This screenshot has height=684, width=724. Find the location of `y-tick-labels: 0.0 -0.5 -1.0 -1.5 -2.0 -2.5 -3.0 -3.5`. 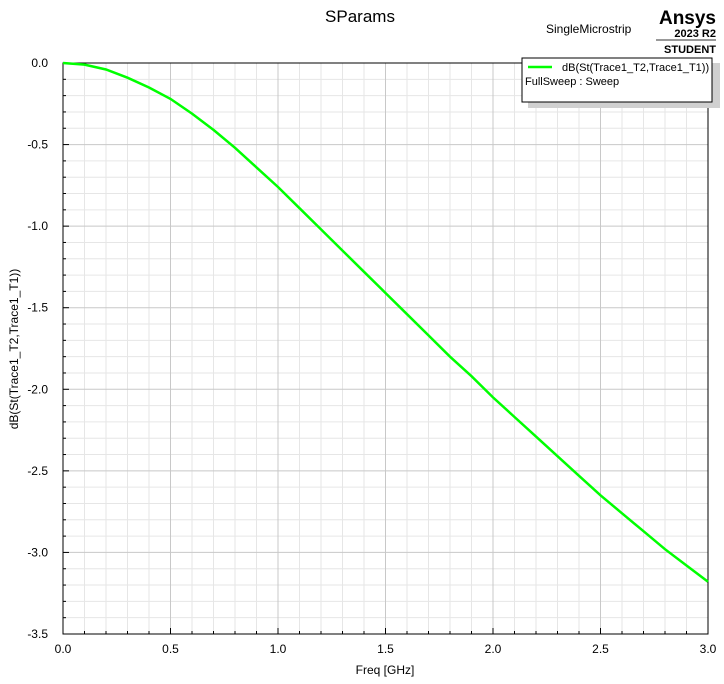

y-tick-labels: 0.0 -0.5 -1.0 -1.5 -2.0 -2.5 -3.0 -3.5 is located at coordinates (37, 348).